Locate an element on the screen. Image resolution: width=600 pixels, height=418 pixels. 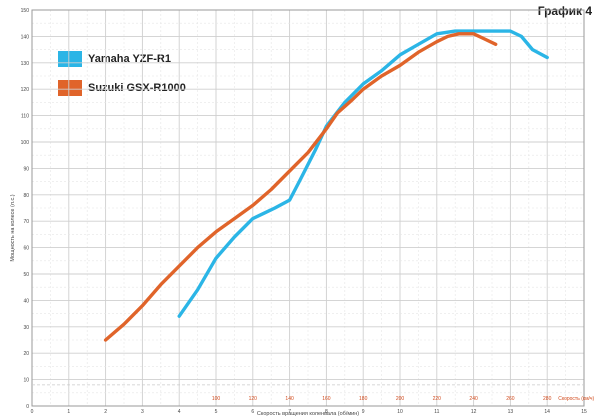
y-tick-label: 70 is located at coordinates (26, 222).